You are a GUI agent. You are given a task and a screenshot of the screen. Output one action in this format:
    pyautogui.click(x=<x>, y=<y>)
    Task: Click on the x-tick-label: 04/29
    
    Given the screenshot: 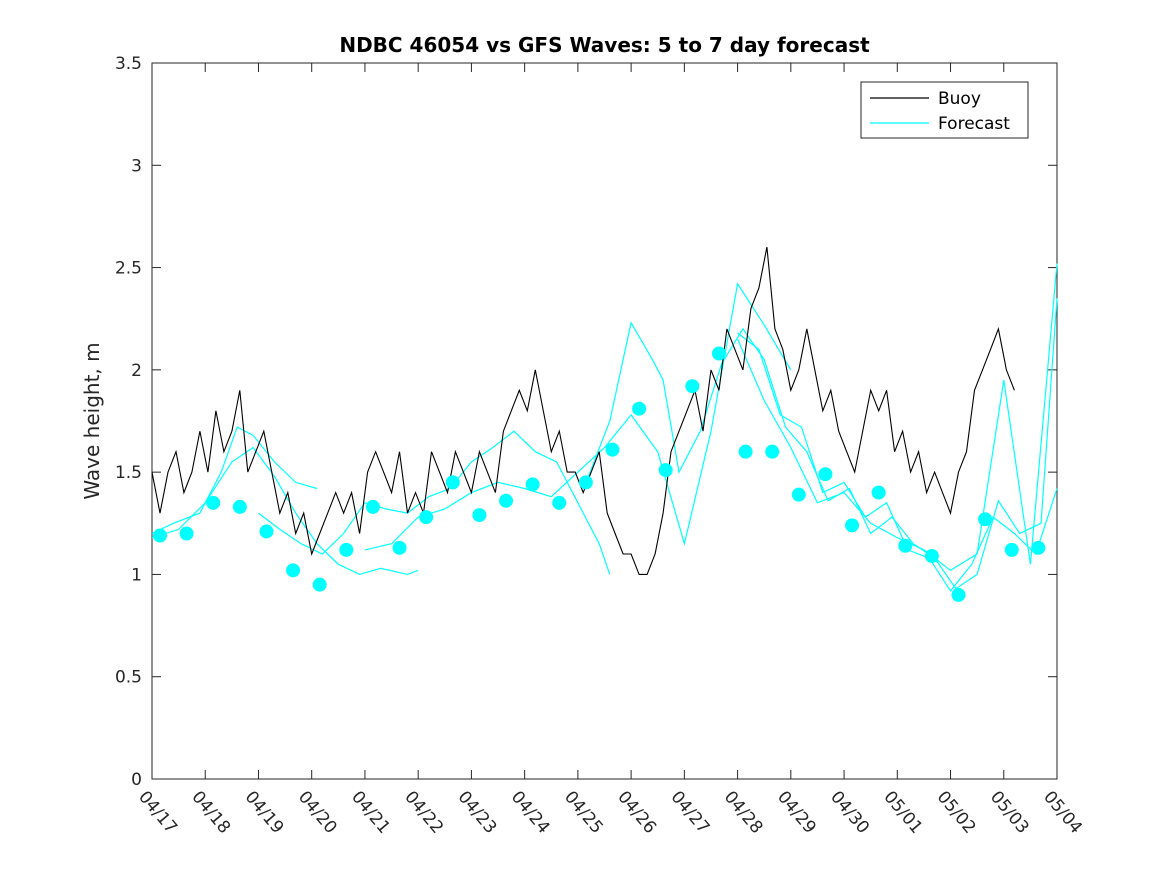 What is the action you would take?
    pyautogui.click(x=796, y=812)
    